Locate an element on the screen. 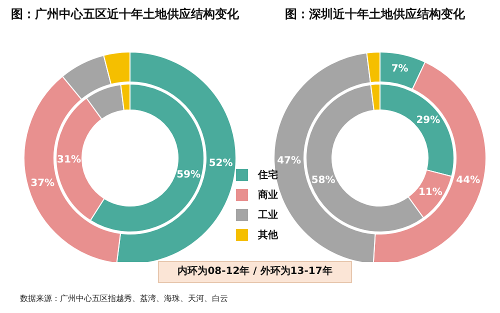  data-label: 58% is located at coordinates (323, 180).